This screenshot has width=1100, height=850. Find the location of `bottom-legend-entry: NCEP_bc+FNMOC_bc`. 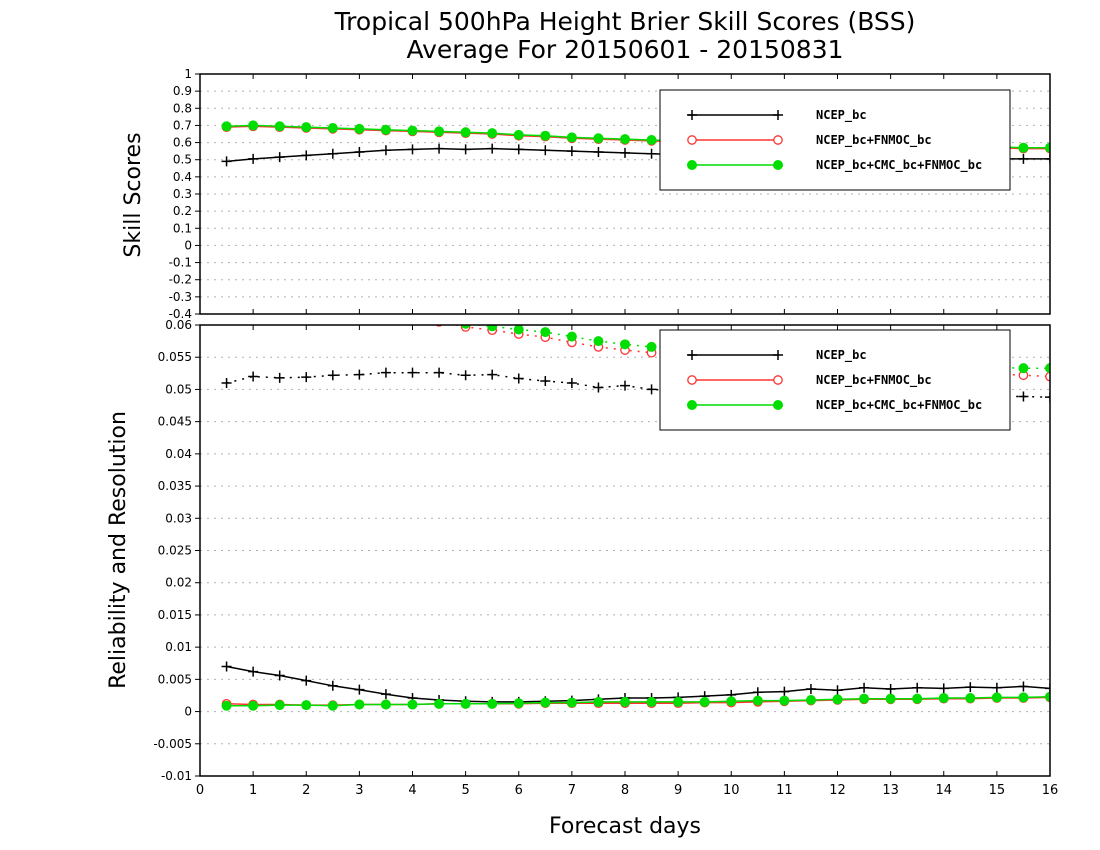

bottom-legend-entry: NCEP_bc+FNMOC_bc is located at coordinates (809, 380).